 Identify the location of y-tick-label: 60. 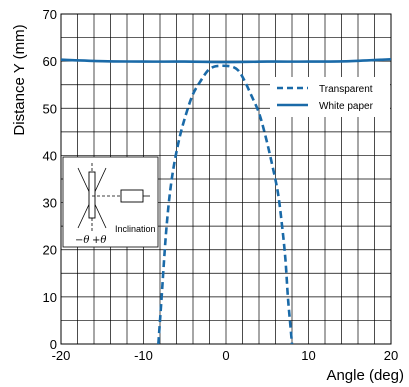
(50, 61).